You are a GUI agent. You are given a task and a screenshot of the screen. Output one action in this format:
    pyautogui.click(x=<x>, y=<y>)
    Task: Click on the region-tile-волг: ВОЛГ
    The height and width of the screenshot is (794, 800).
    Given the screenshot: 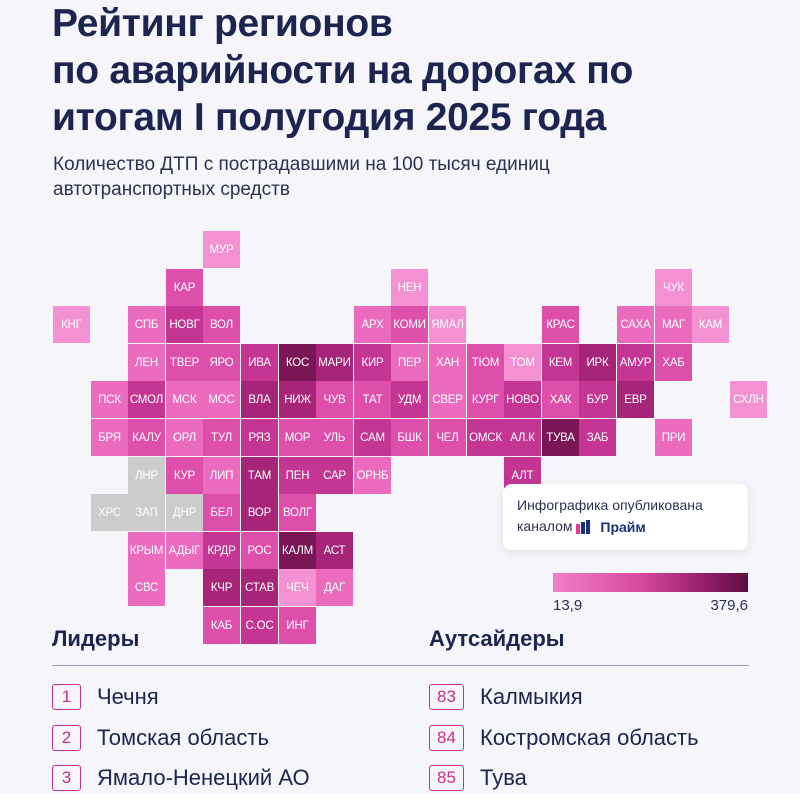 What is the action you would take?
    pyautogui.click(x=297, y=512)
    